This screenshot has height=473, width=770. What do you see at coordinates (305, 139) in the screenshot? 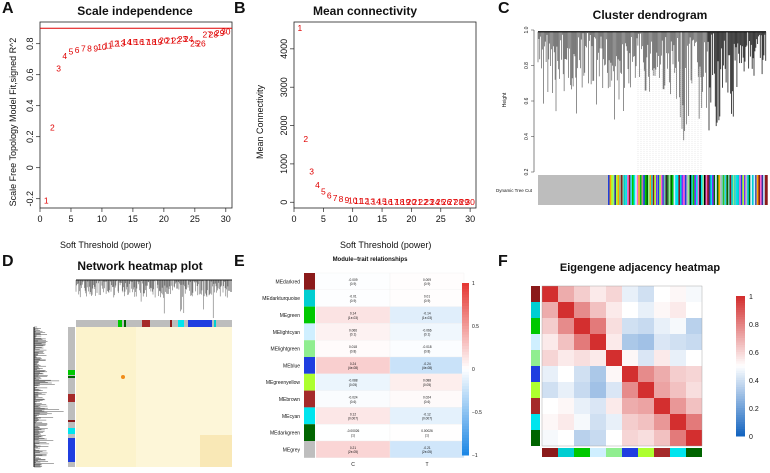
I see `panel-b-point-label: 2` at bounding box center [305, 139].